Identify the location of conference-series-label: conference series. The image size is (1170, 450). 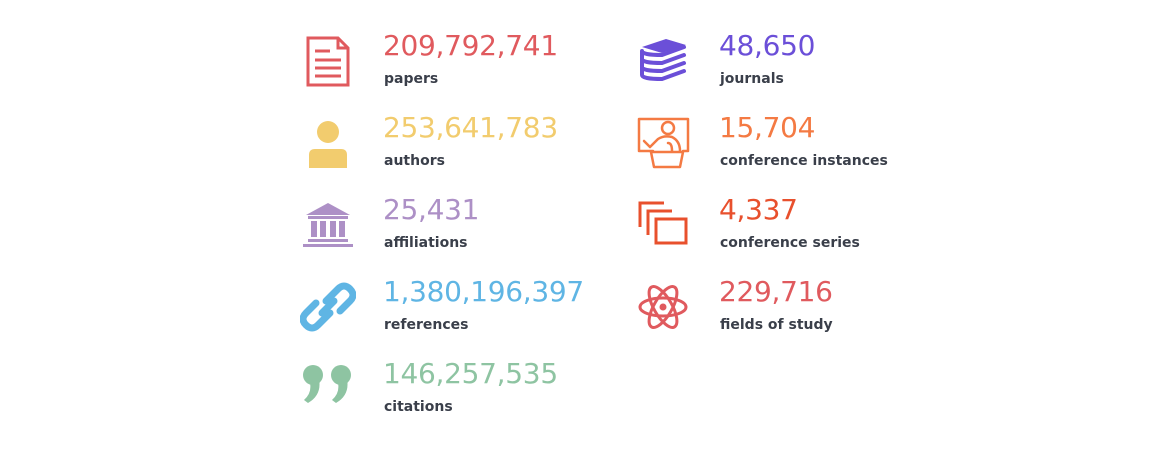
(790, 243).